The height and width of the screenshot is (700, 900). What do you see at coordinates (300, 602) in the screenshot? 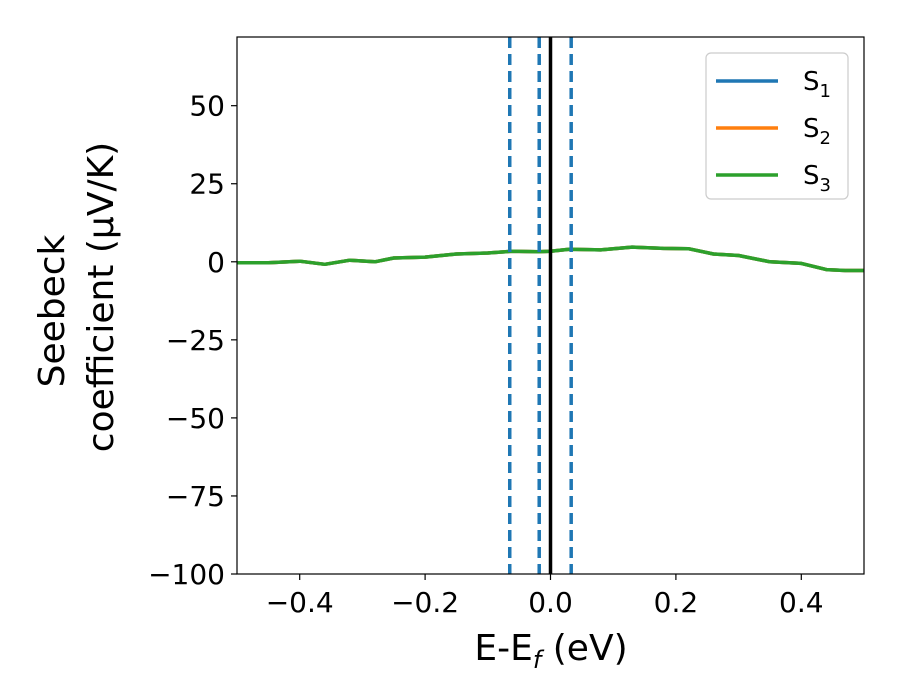
I see `x-tick-label: −0.4` at bounding box center [300, 602].